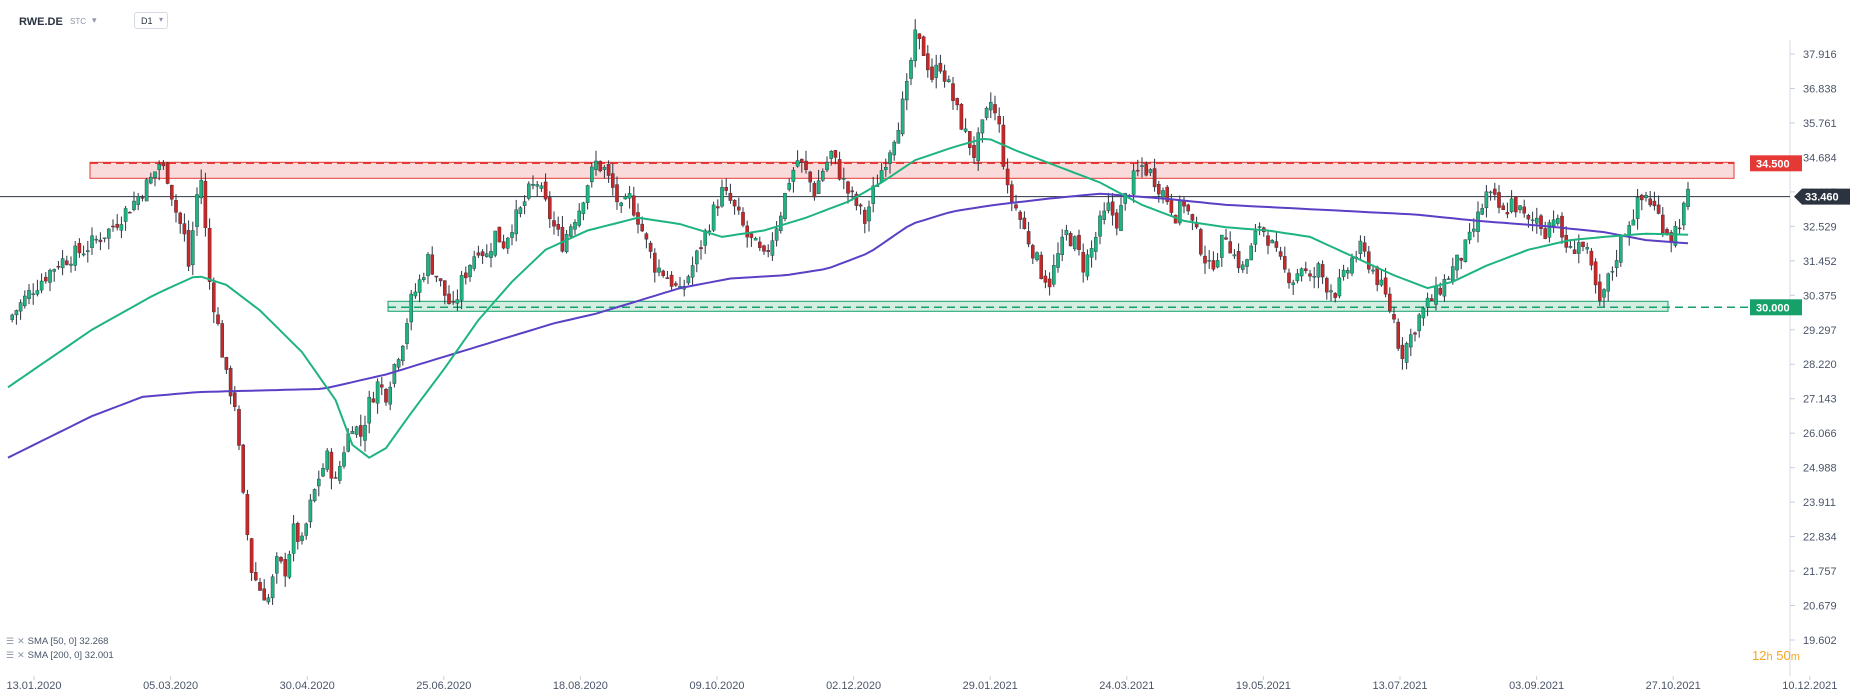  Describe the element at coordinates (1773, 164) in the screenshot. I see `resistance-tag: 34.500` at that location.